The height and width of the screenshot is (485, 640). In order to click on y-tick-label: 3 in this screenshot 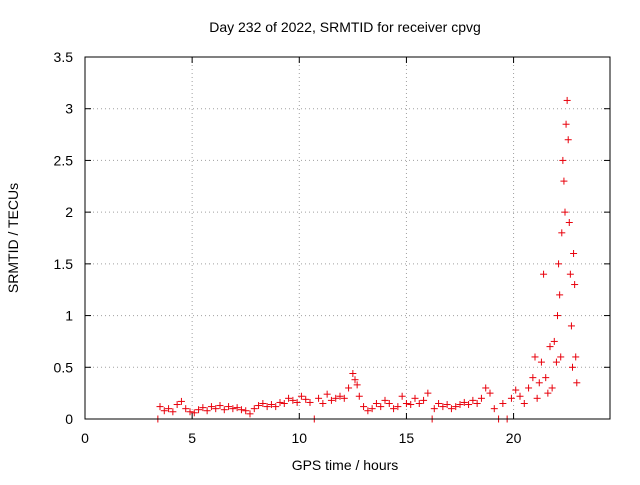, I will do `click(69, 109)`.